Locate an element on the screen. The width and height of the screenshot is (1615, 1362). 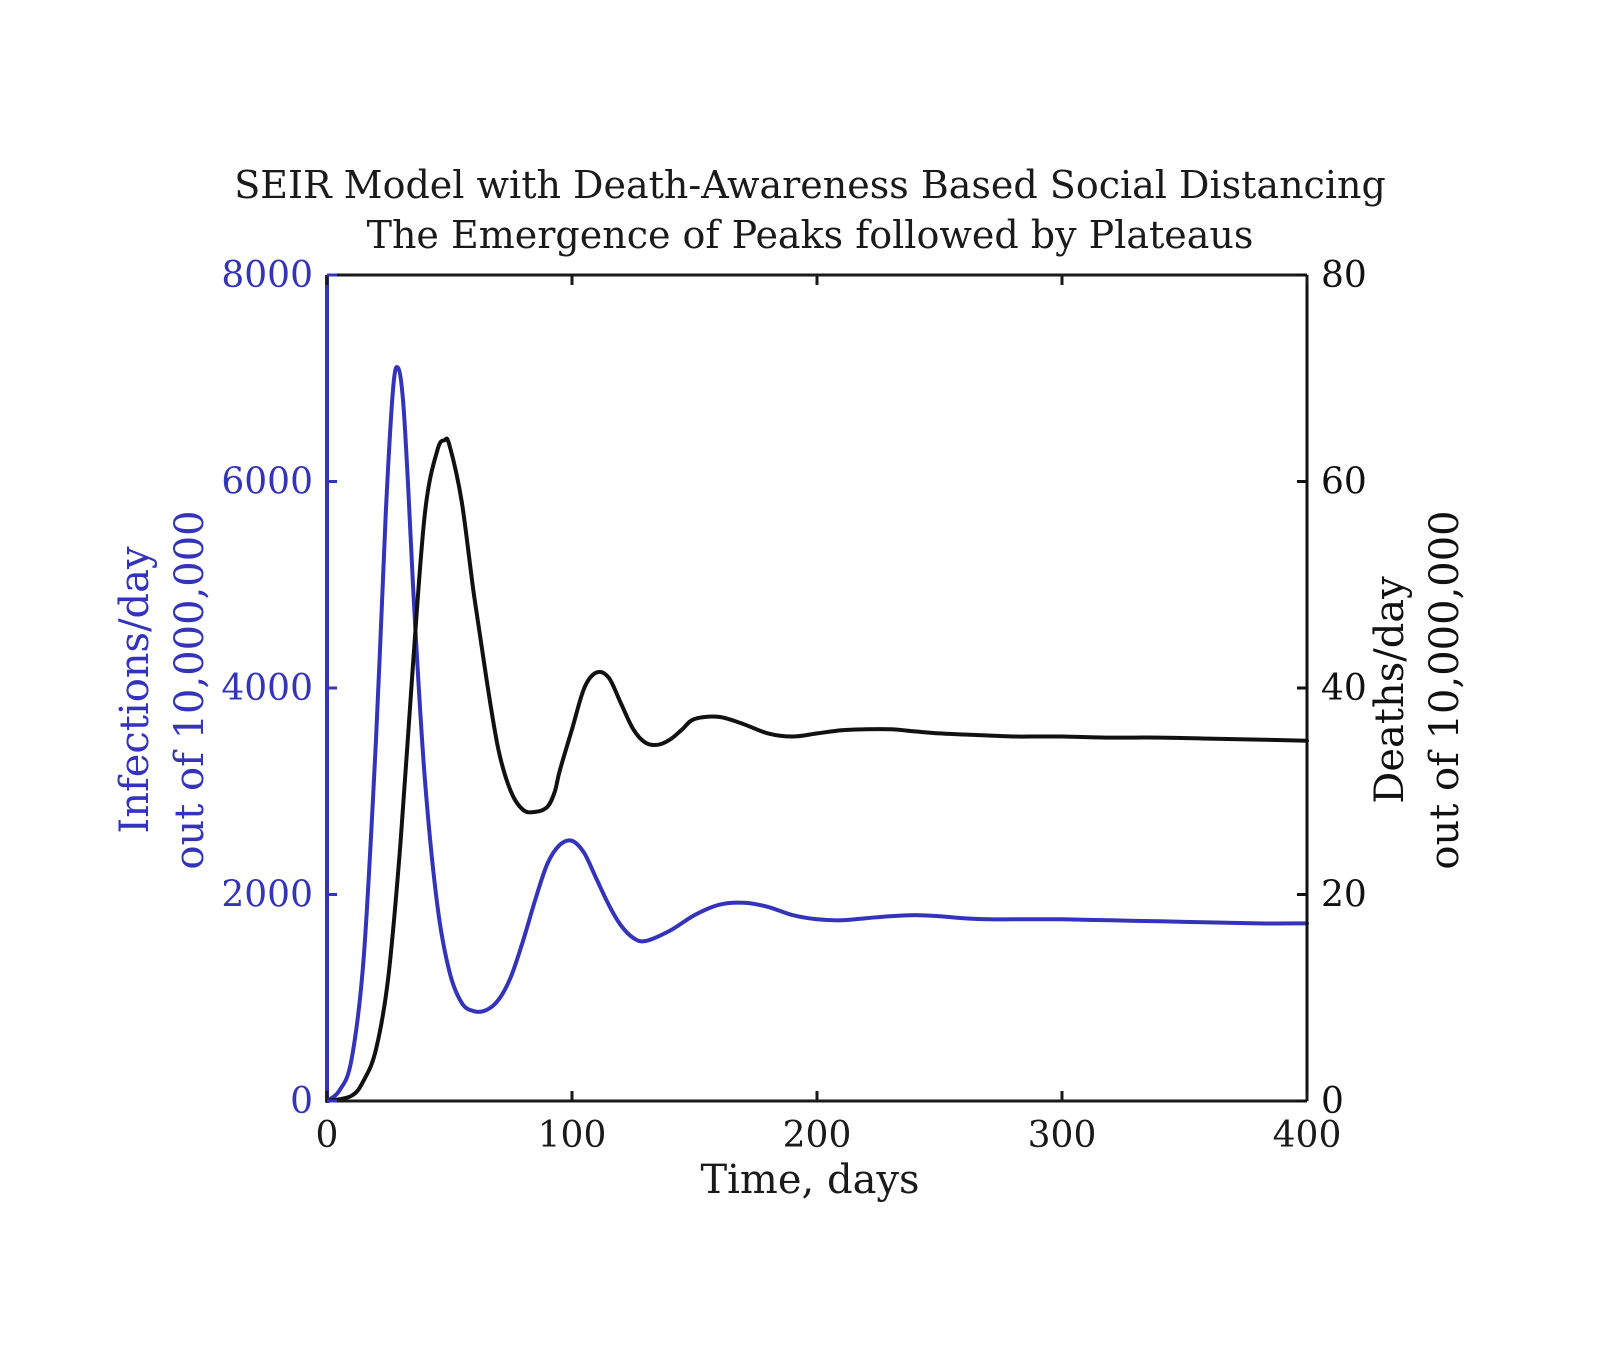
left-y-axis-label: Infections/day out of 10,000,000 is located at coordinates (162, 689).